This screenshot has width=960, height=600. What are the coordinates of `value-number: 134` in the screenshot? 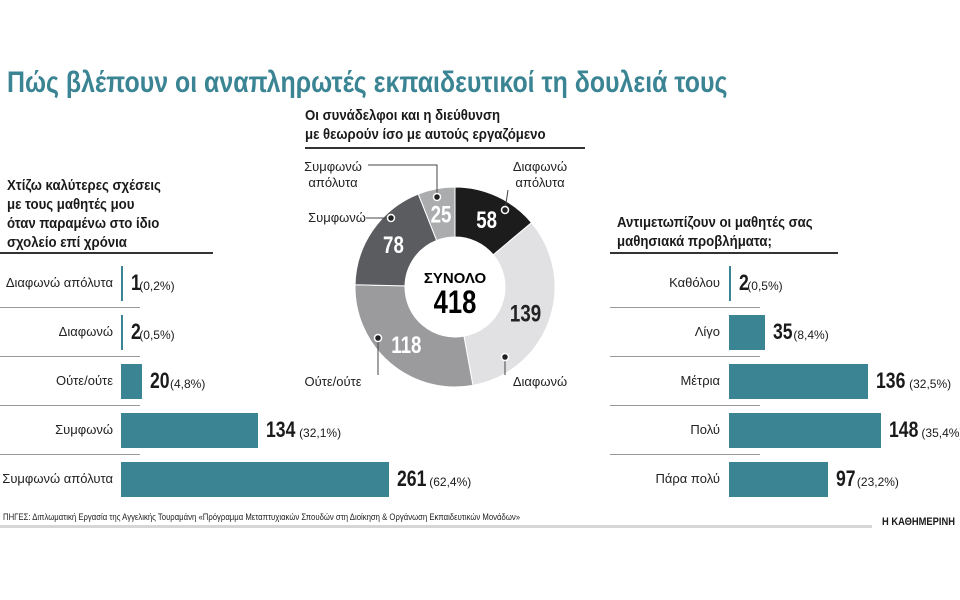 It's located at (281, 429).